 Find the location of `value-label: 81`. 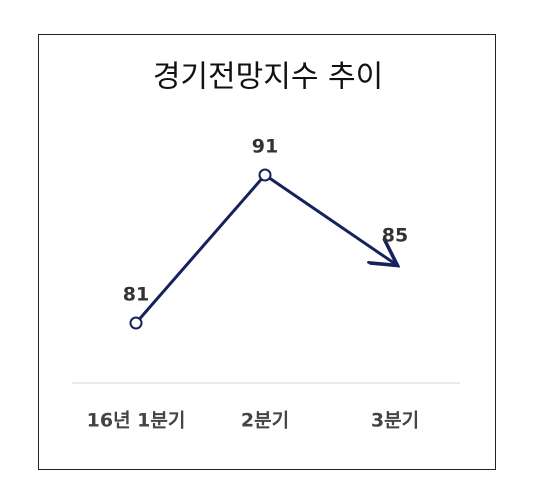

value-label: 81 is located at coordinates (136, 295).